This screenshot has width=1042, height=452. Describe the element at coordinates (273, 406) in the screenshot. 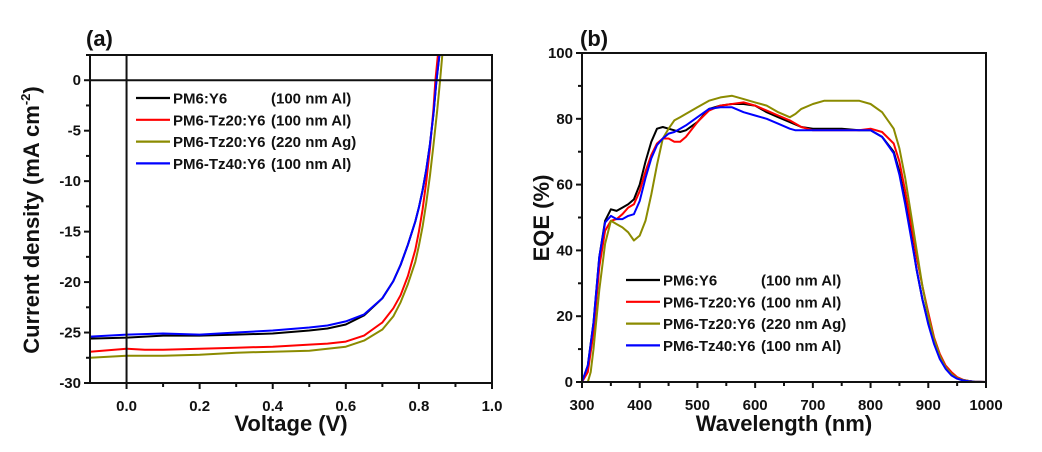

I see `x-tick-label: 0.4` at that location.